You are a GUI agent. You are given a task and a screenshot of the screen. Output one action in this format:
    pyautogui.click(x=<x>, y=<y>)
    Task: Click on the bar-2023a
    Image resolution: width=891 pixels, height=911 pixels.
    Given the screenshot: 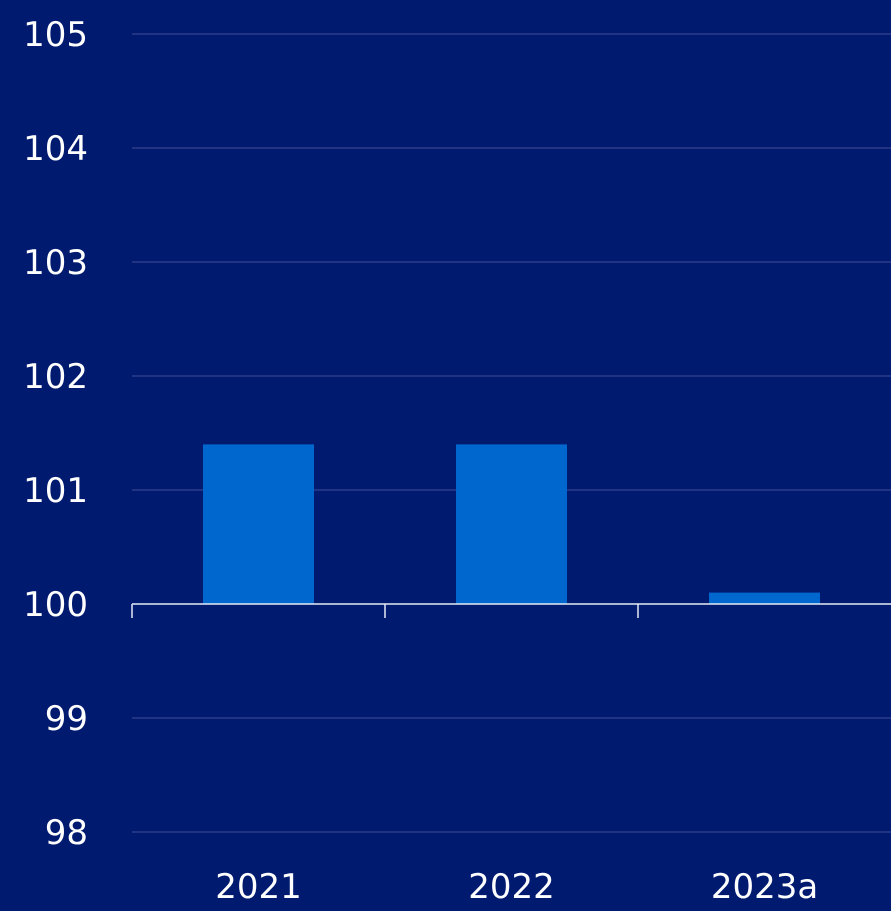 What is the action you would take?
    pyautogui.click(x=764, y=598)
    